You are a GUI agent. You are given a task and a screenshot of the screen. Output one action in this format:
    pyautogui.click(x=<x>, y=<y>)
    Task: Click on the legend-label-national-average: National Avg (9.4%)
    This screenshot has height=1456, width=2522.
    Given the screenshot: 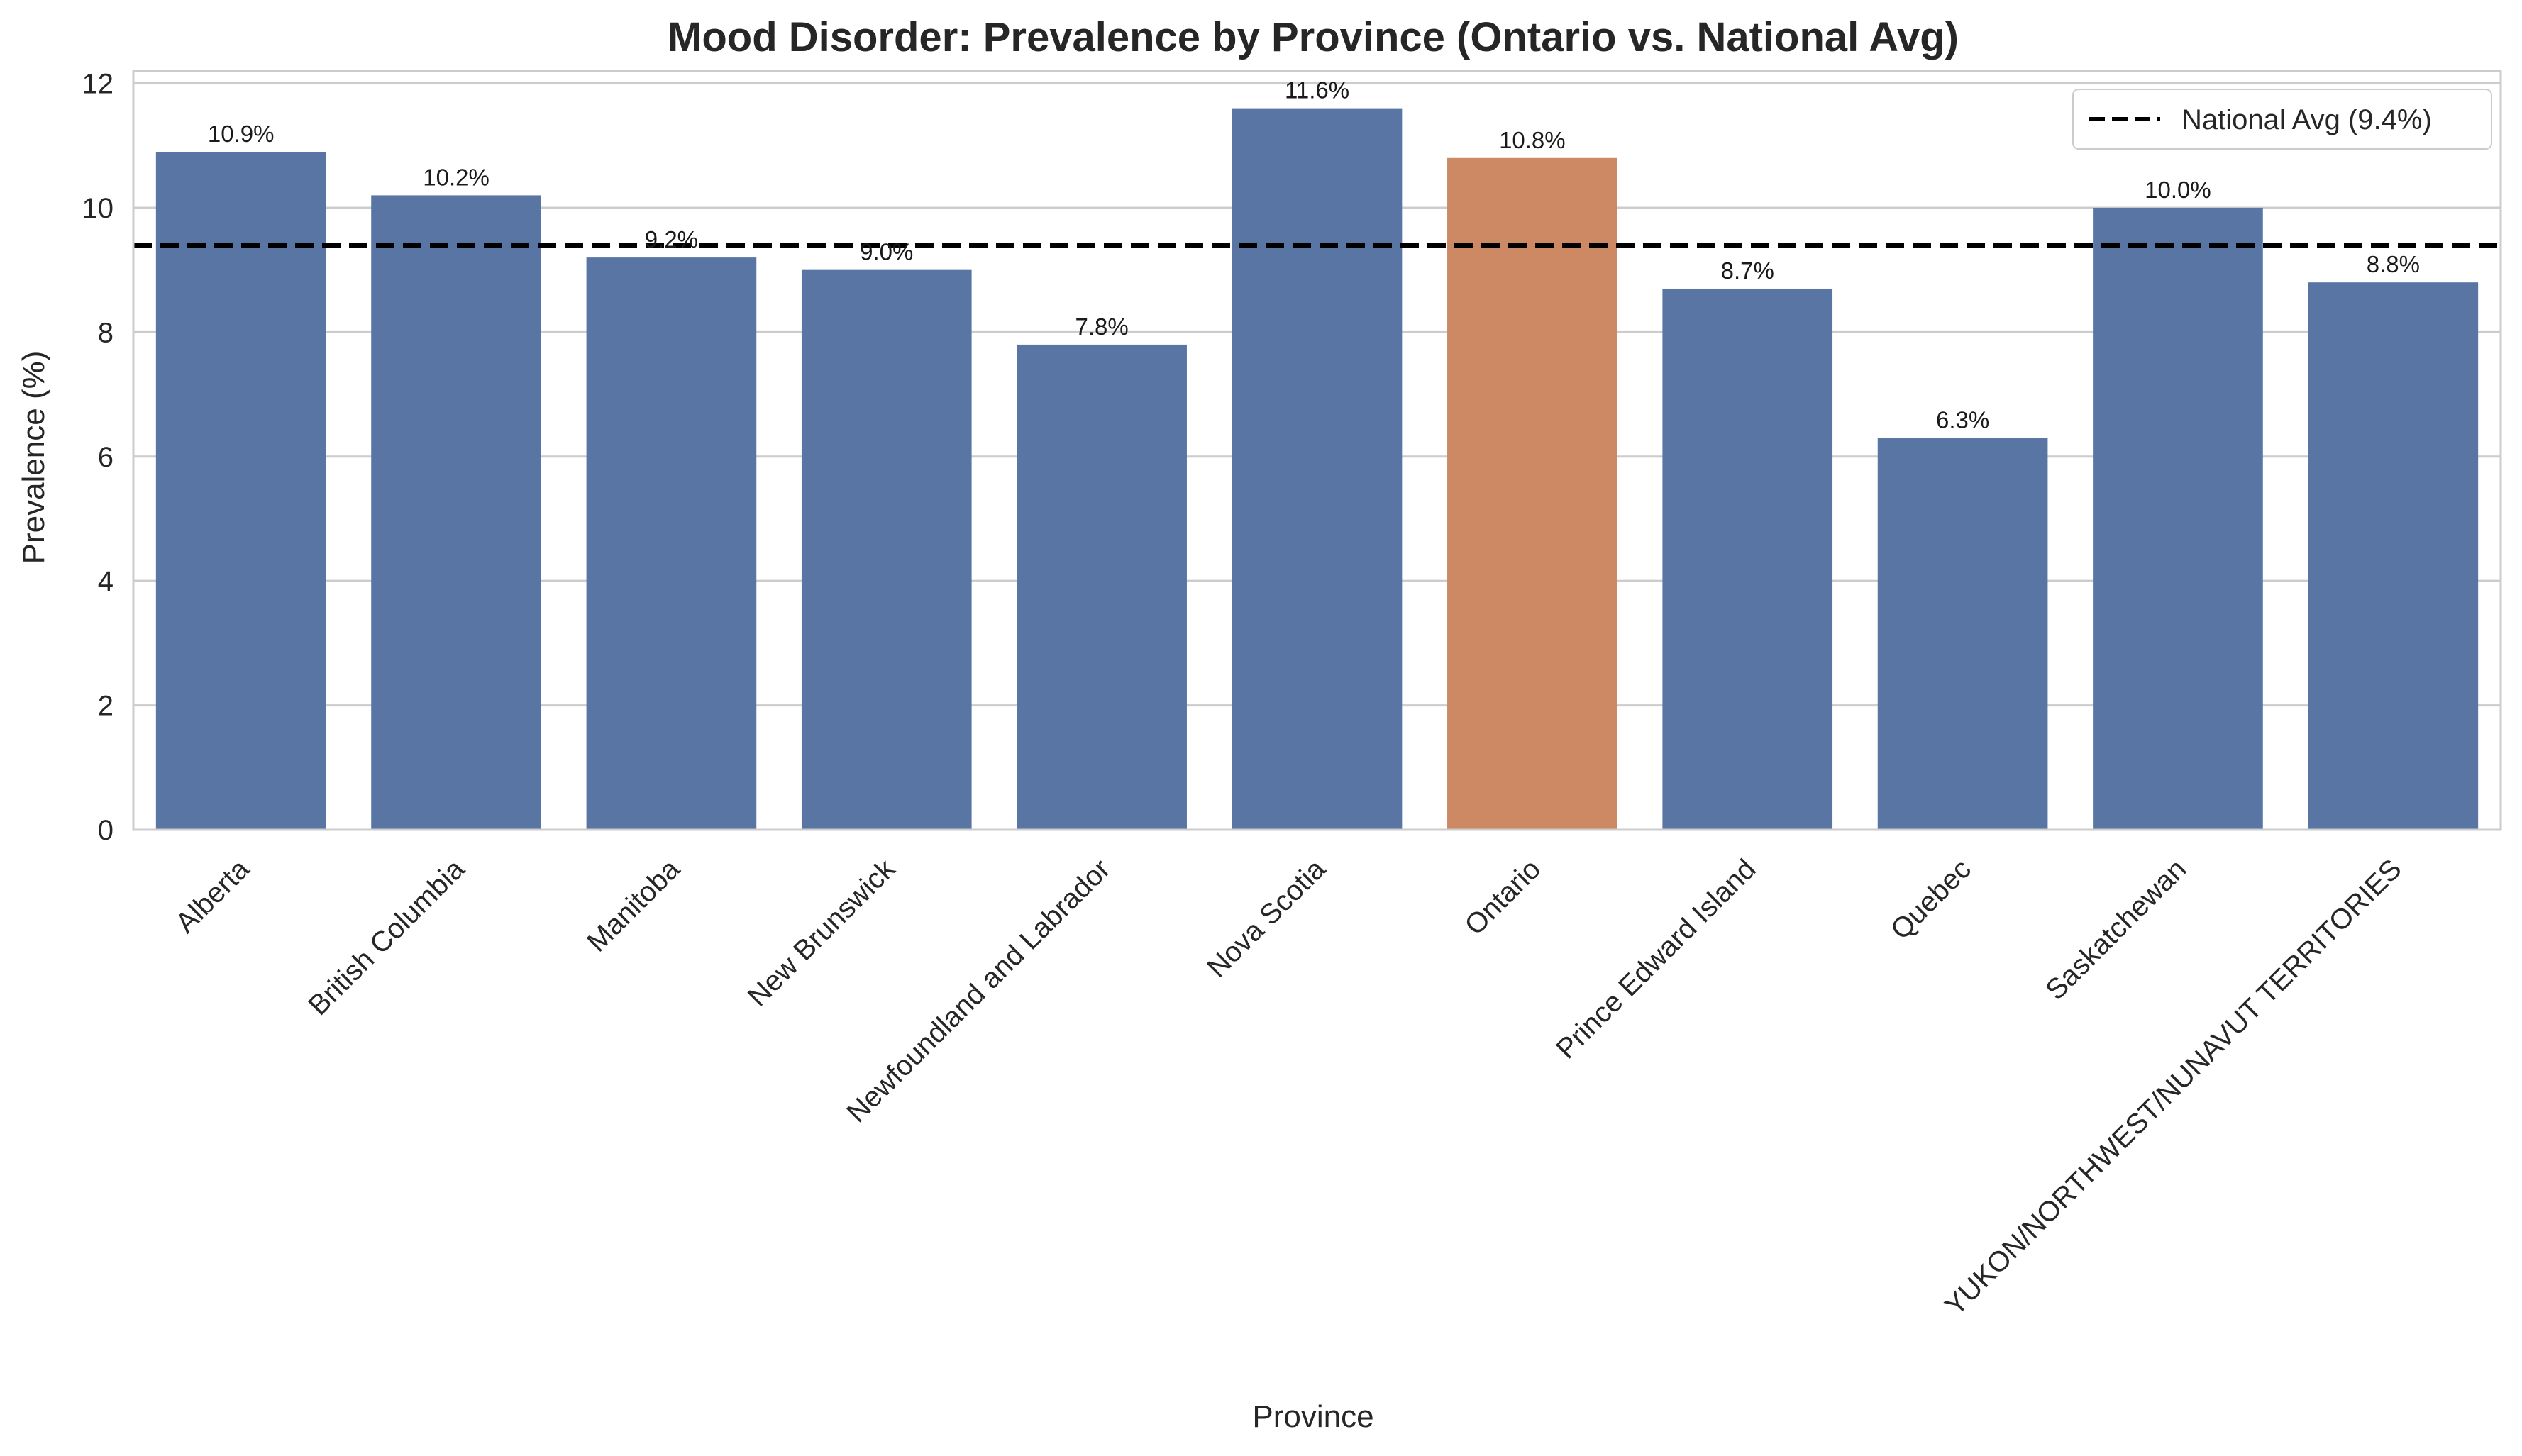 What is the action you would take?
    pyautogui.click(x=2306, y=120)
    